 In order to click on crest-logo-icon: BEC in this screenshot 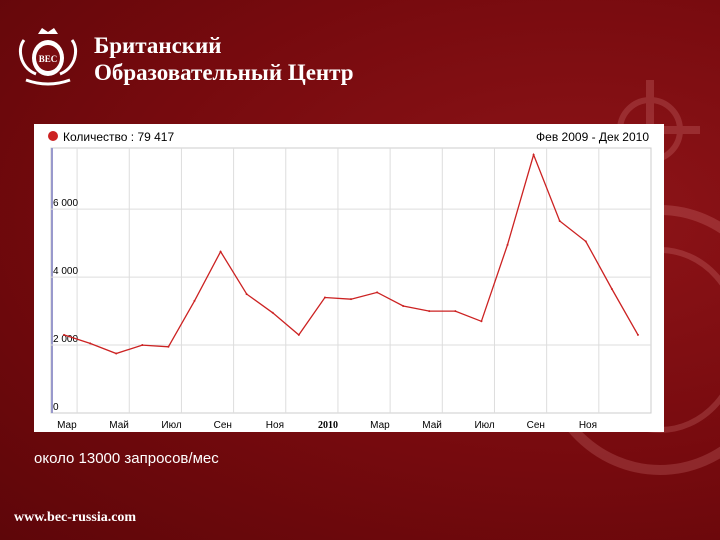, I will do `click(48, 57)`.